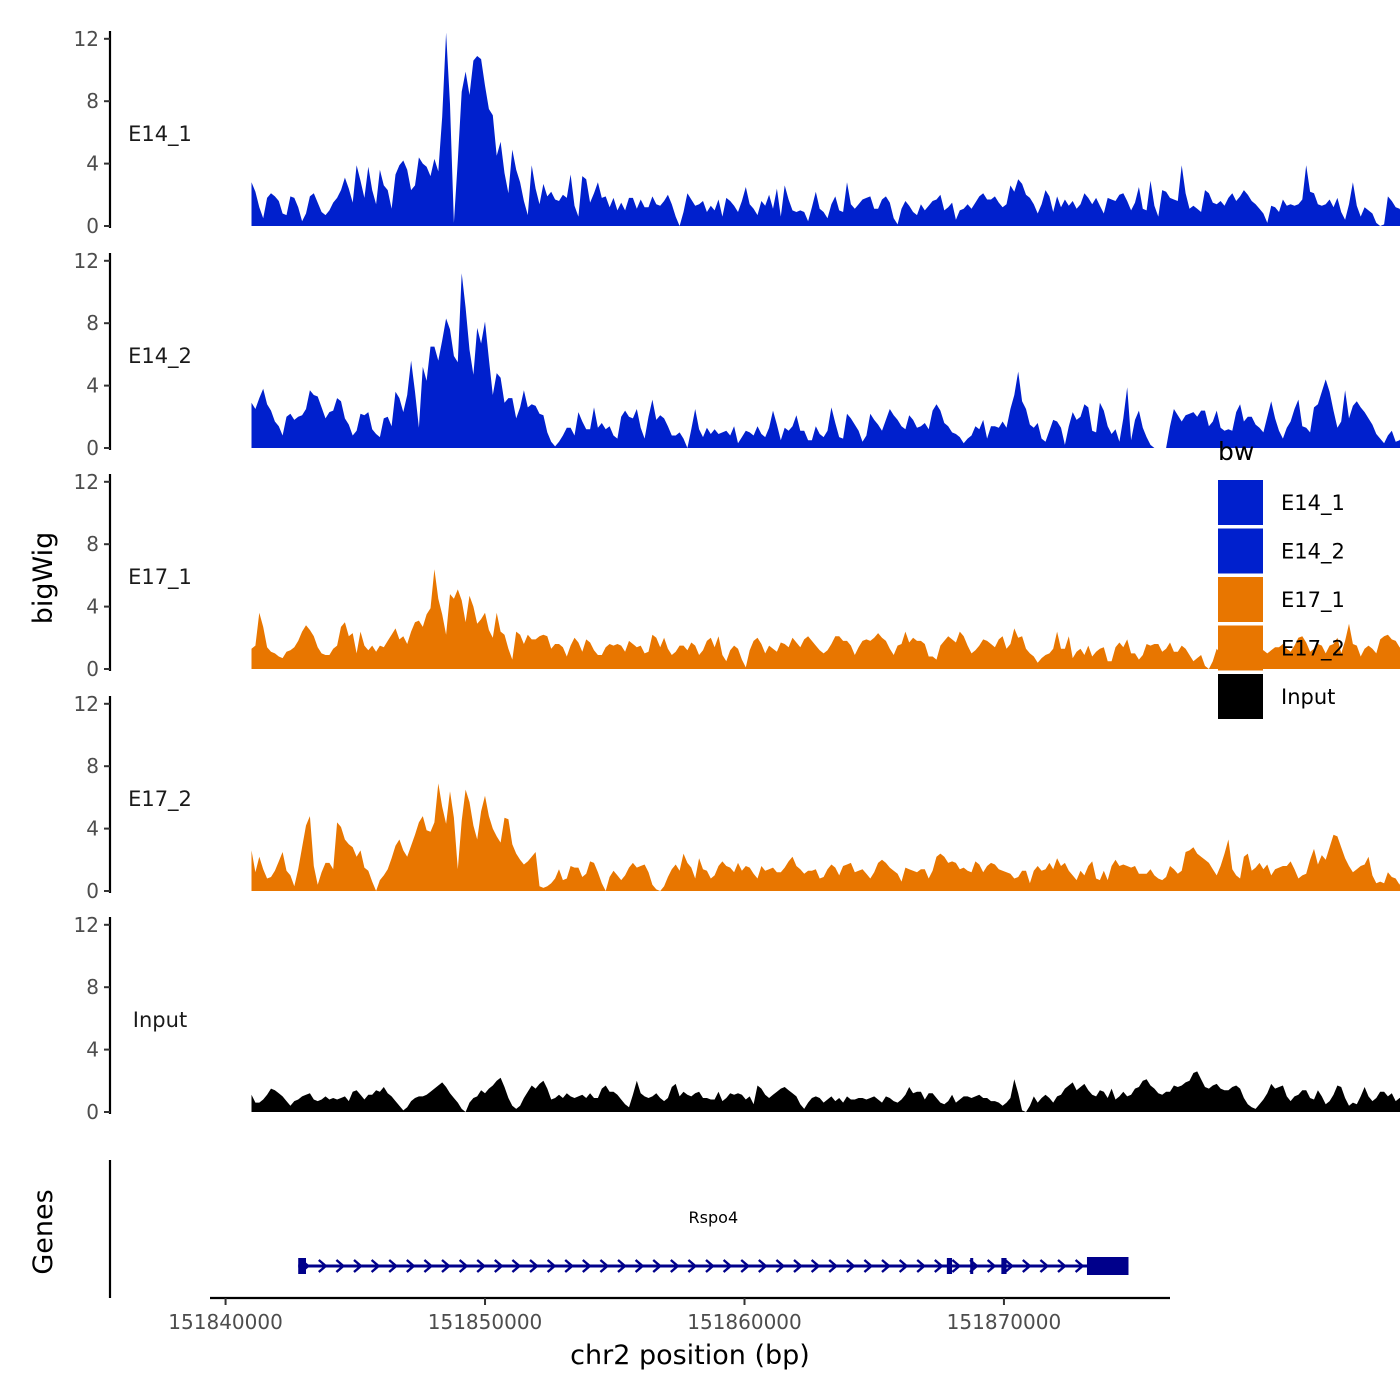 This screenshot has width=1400, height=1400. What do you see at coordinates (1313, 600) in the screenshot?
I see `legend-label-E17_1: E17_1` at bounding box center [1313, 600].